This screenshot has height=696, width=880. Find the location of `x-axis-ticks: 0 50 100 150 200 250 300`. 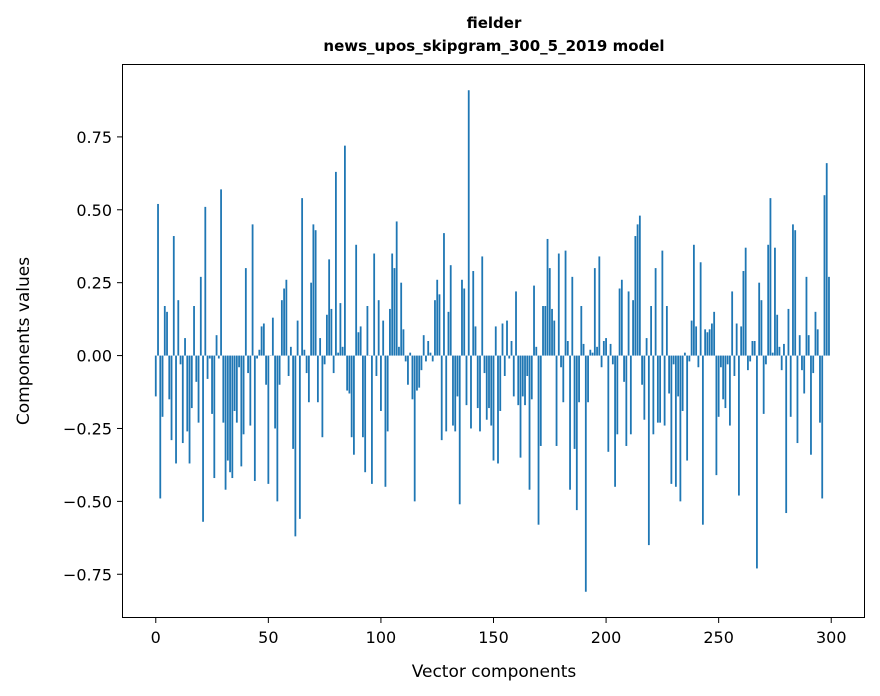

x-axis-ticks: 0 50 100 150 200 250 300 is located at coordinates (499, 632).